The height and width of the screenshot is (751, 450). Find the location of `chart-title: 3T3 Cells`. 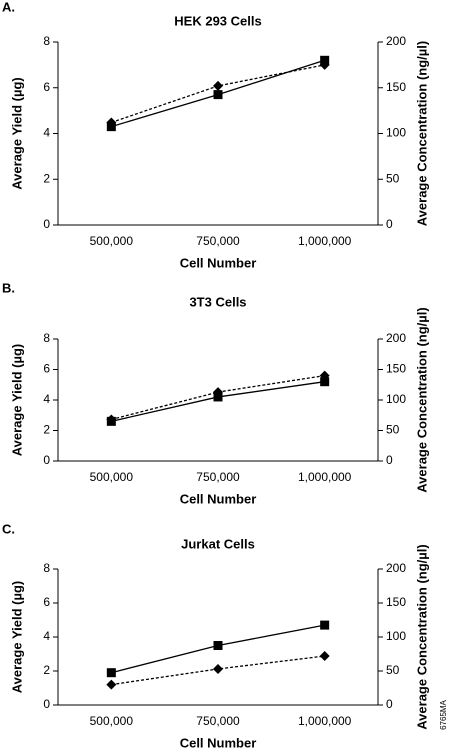

chart-title: 3T3 Cells is located at coordinates (217, 301).